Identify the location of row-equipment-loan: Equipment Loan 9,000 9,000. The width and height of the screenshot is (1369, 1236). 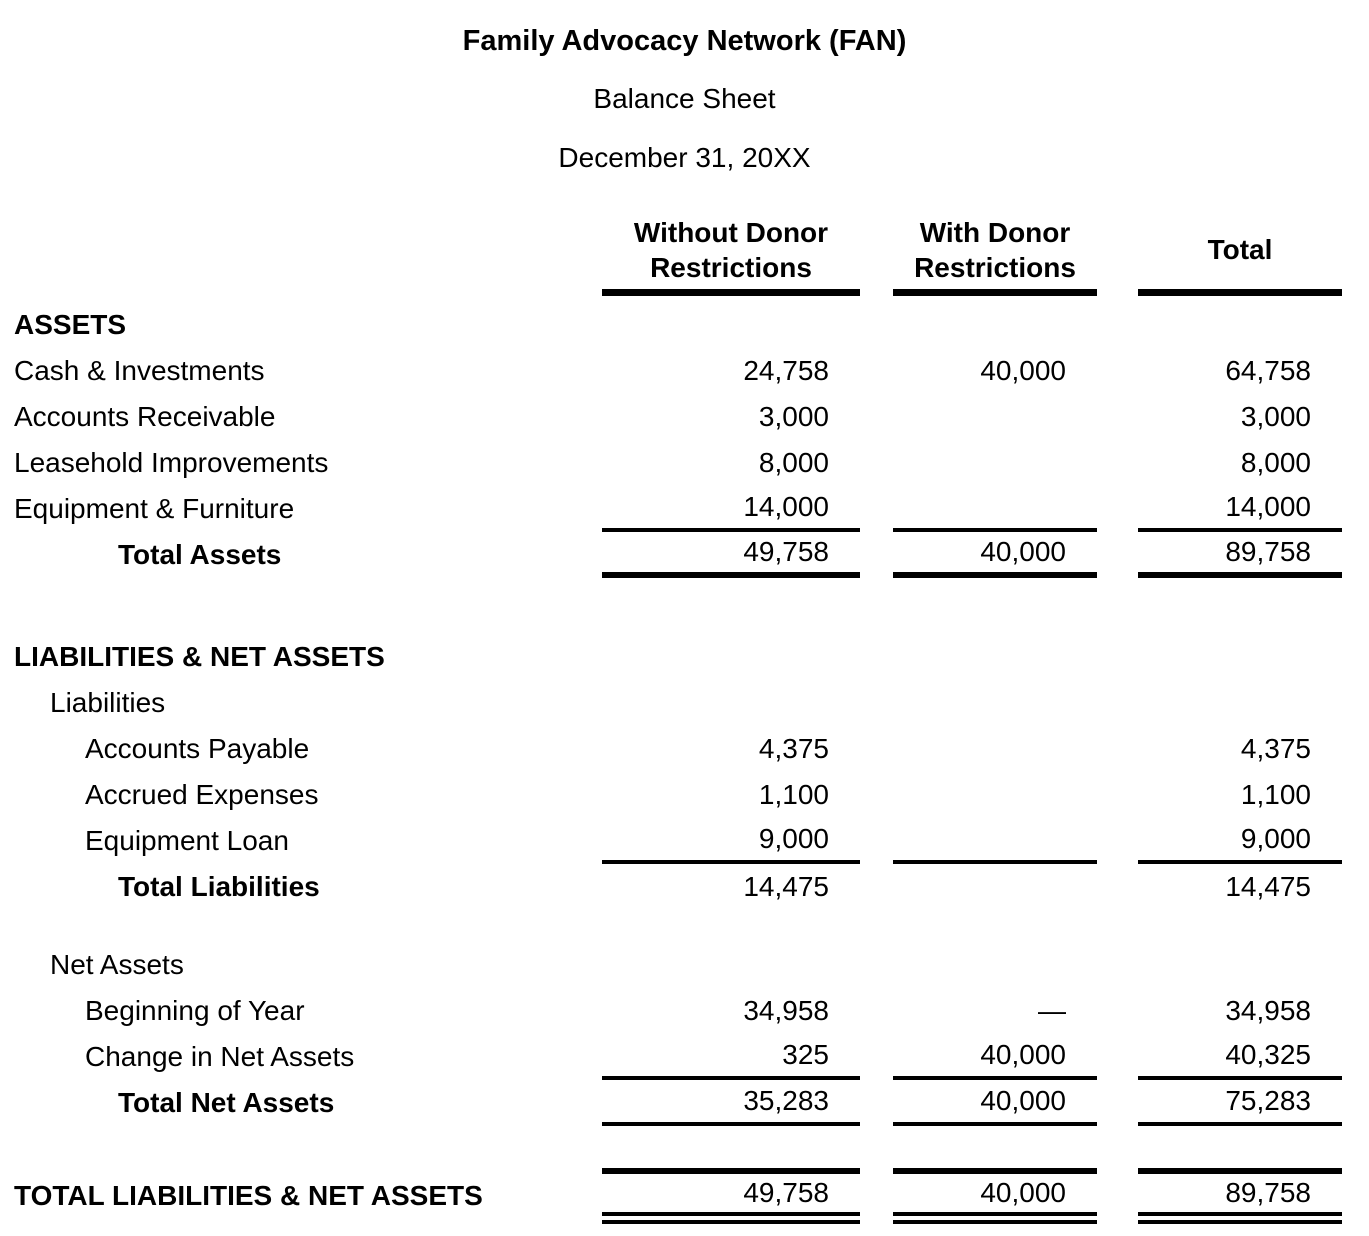
(684, 841).